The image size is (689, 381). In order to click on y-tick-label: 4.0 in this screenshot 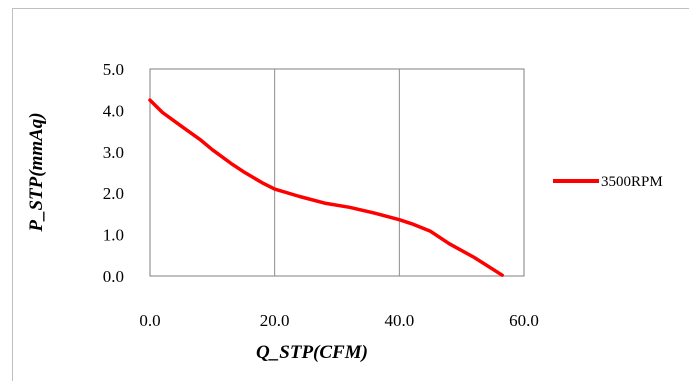, I will do `click(113, 110)`.